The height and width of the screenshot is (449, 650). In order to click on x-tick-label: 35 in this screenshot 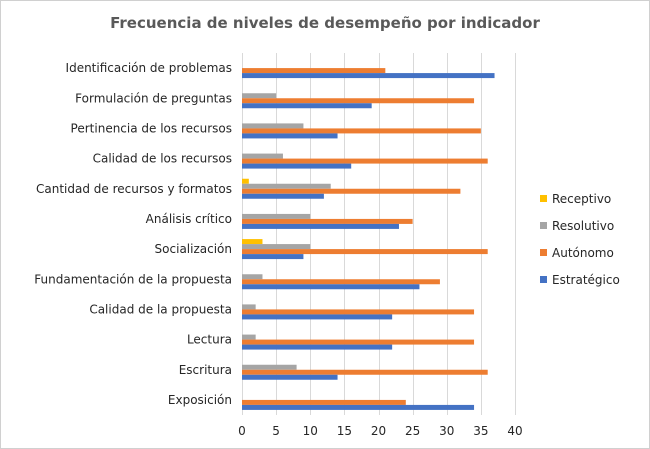, I will do `click(480, 431)`.